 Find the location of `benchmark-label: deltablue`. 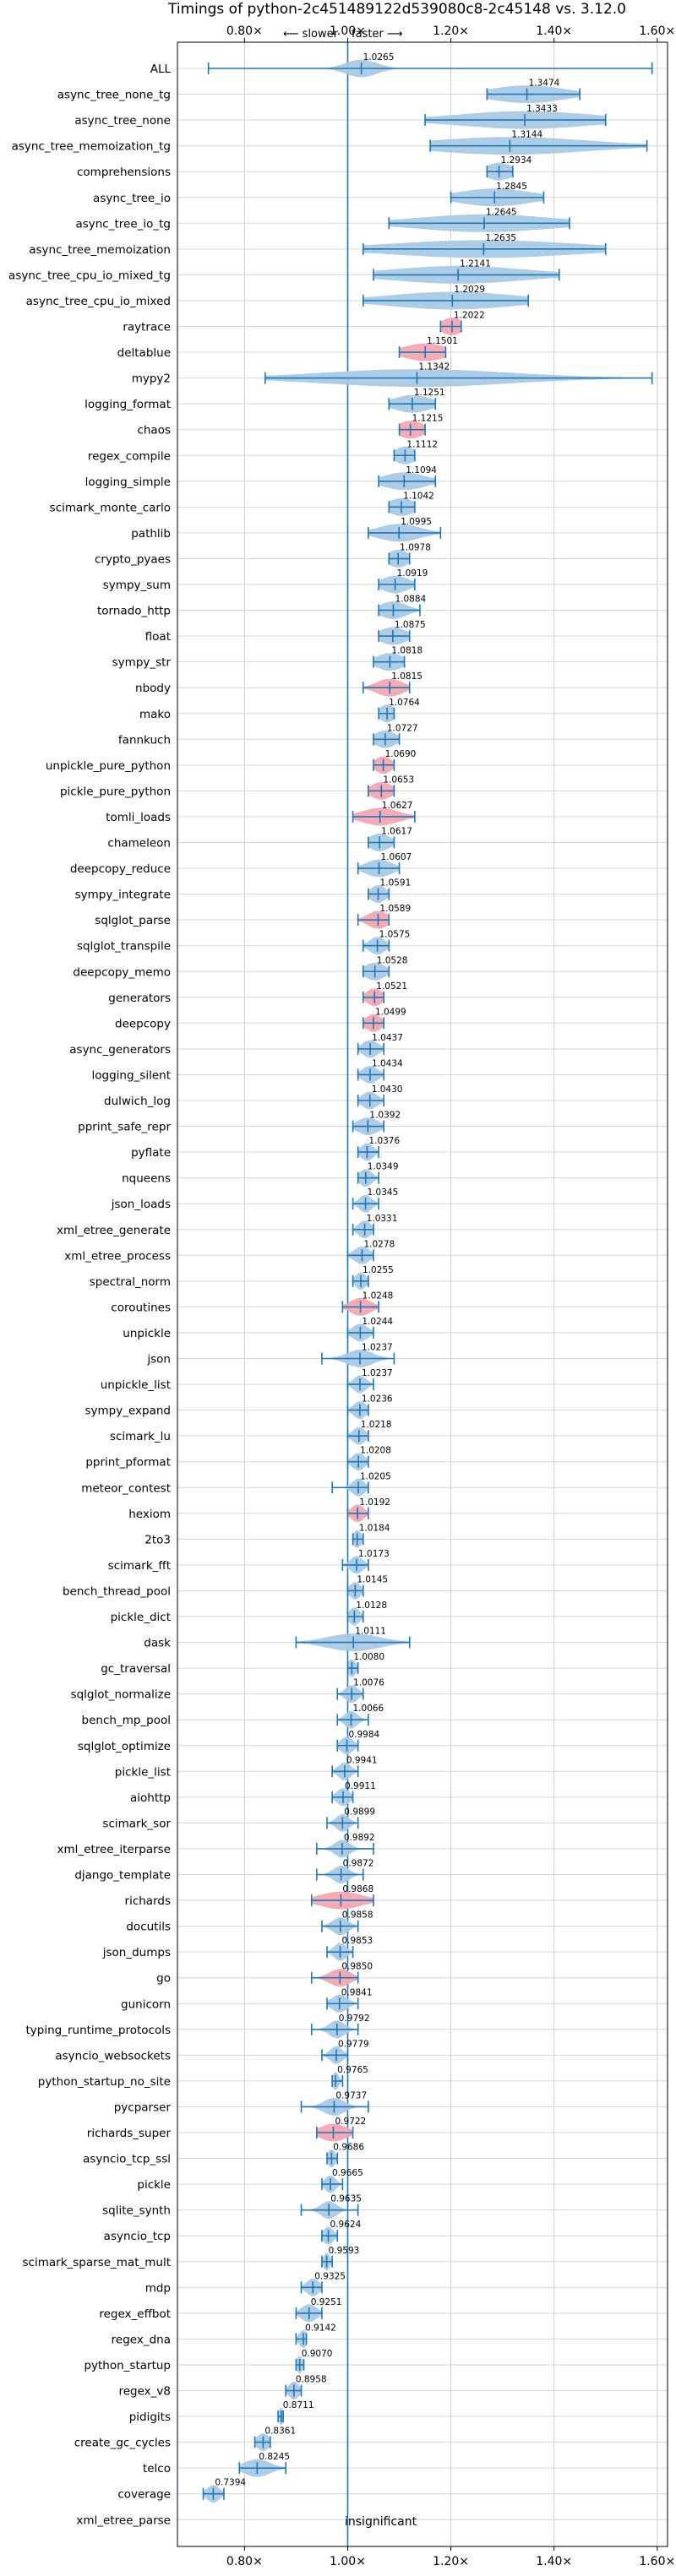

benchmark-label: deltablue is located at coordinates (144, 353).